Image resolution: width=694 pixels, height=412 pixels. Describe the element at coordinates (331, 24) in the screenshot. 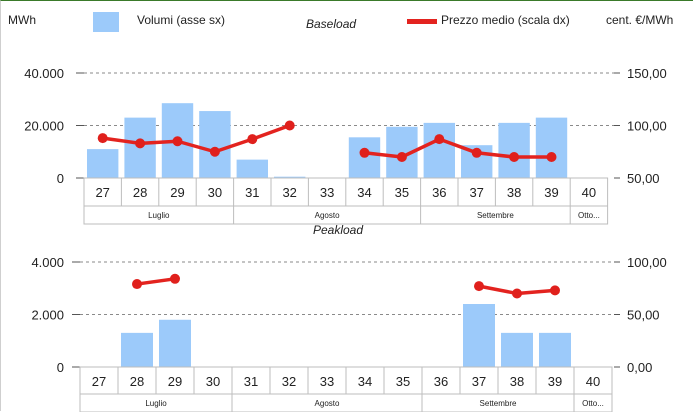

I see `baseload-title: Baseload` at that location.